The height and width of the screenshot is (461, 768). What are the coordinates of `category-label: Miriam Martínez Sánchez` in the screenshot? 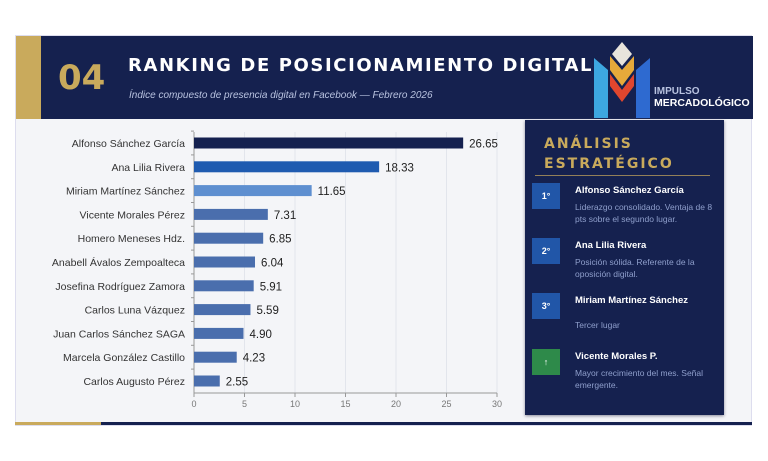 It's located at (125, 192).